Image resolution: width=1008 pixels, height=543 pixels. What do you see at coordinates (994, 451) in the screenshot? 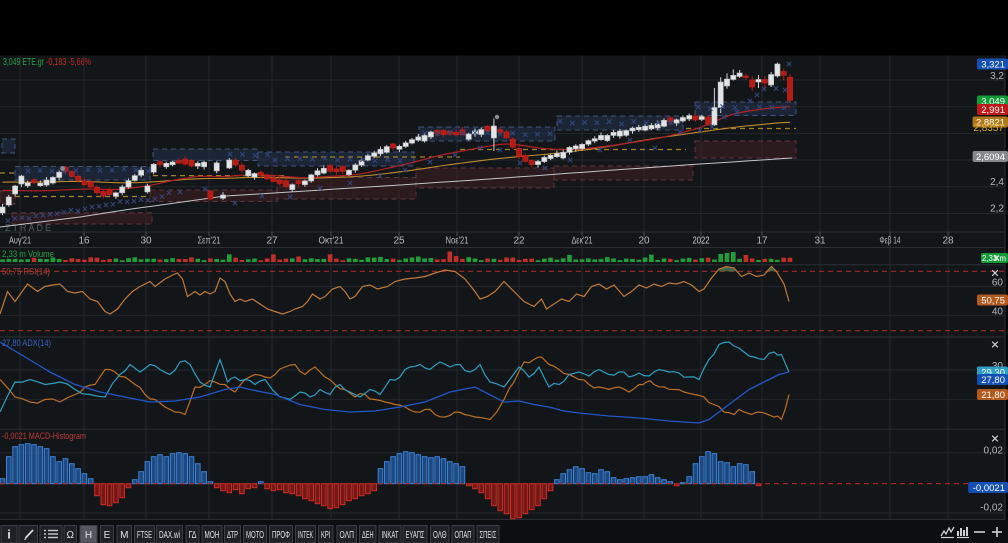
I see `svg-text: 0,02` at bounding box center [994, 451].